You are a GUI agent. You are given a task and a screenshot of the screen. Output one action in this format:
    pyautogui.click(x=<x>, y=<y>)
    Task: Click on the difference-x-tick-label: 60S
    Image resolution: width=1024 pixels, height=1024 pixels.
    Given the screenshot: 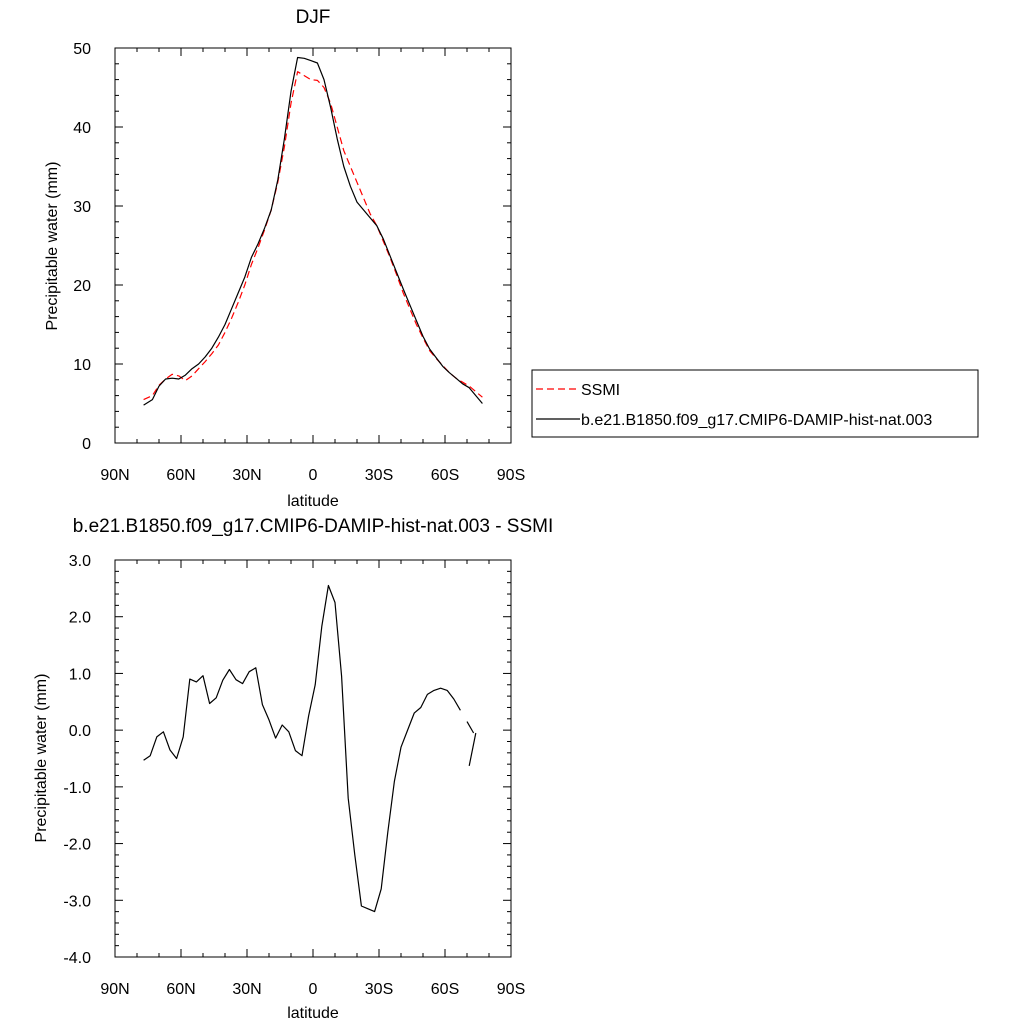 What is the action you would take?
    pyautogui.click(x=445, y=989)
    